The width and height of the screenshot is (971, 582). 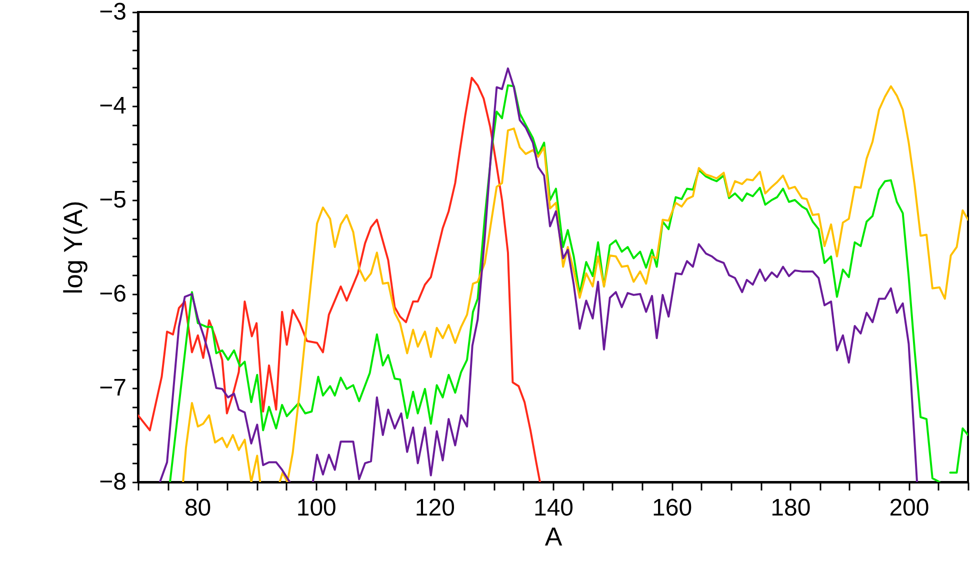 What do you see at coordinates (790, 508) in the screenshot?
I see `x-tick-label: 180` at bounding box center [790, 508].